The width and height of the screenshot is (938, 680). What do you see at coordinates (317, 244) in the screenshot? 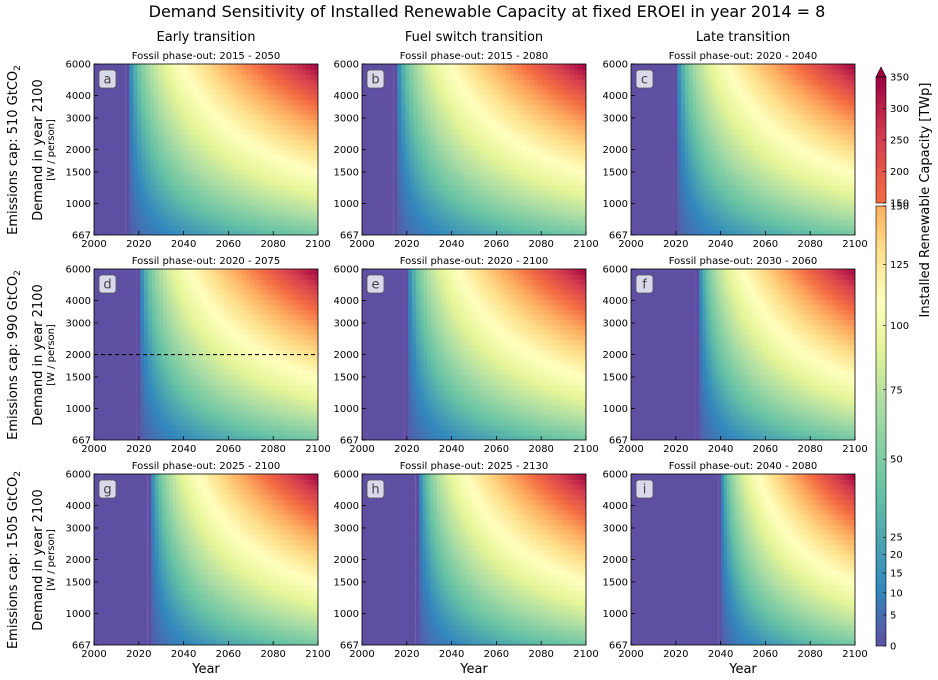
I see `x-tick-label: 2100` at bounding box center [317, 244].